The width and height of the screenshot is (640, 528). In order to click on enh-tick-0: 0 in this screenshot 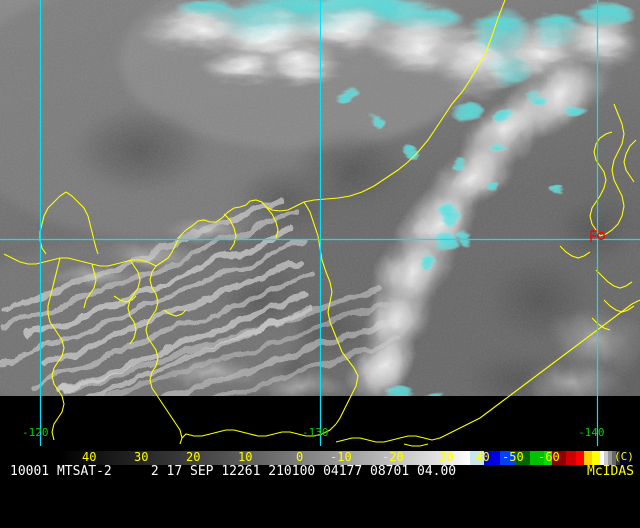, I will do `click(300, 457)`.